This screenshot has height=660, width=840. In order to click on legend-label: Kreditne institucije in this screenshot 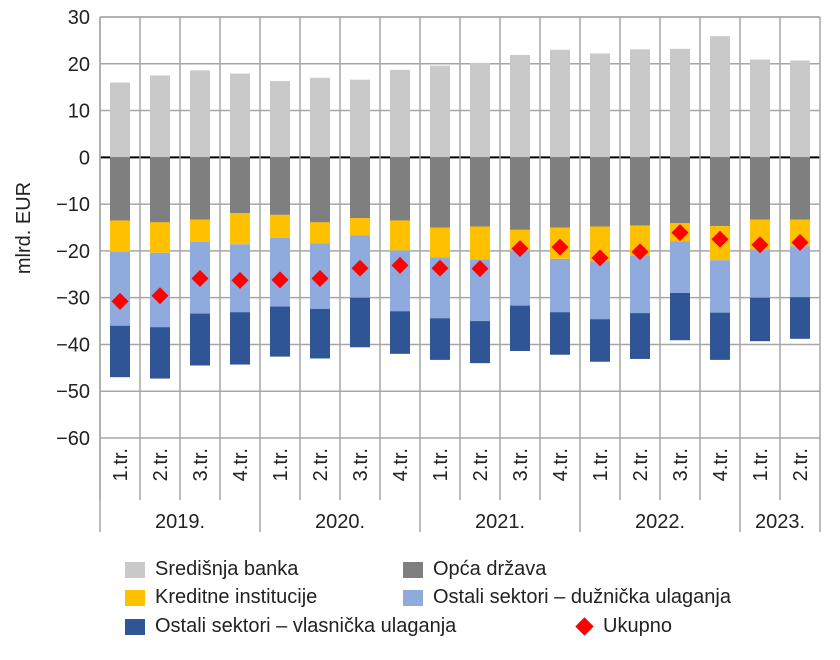, I will do `click(236, 597)`.